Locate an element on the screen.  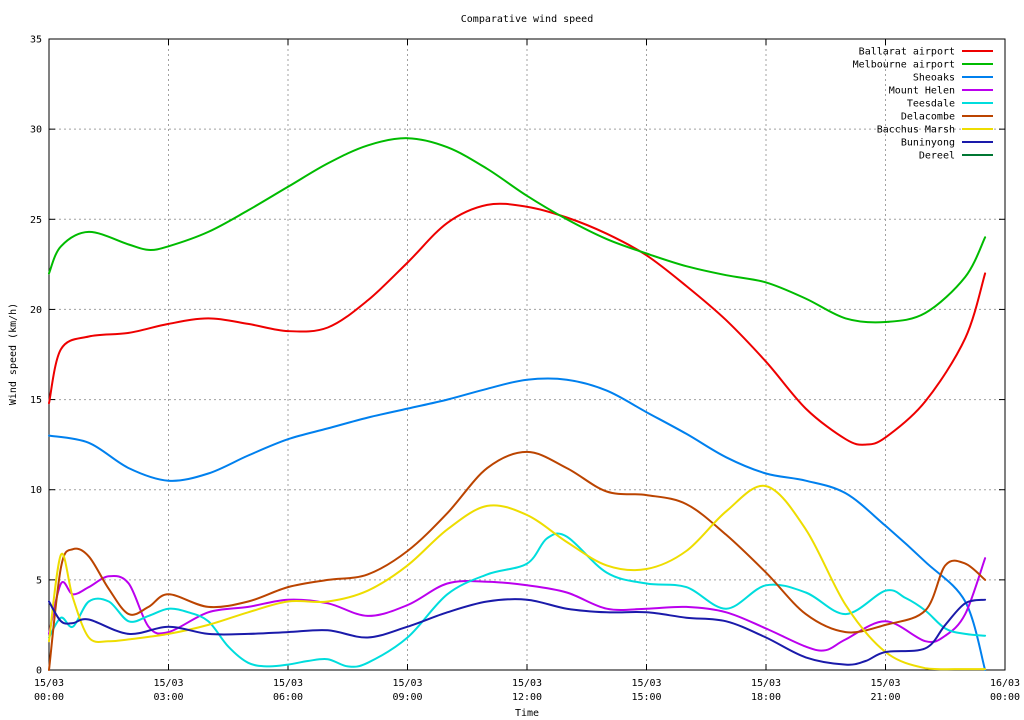
y-tick-label: 30 is located at coordinates (36, 130).